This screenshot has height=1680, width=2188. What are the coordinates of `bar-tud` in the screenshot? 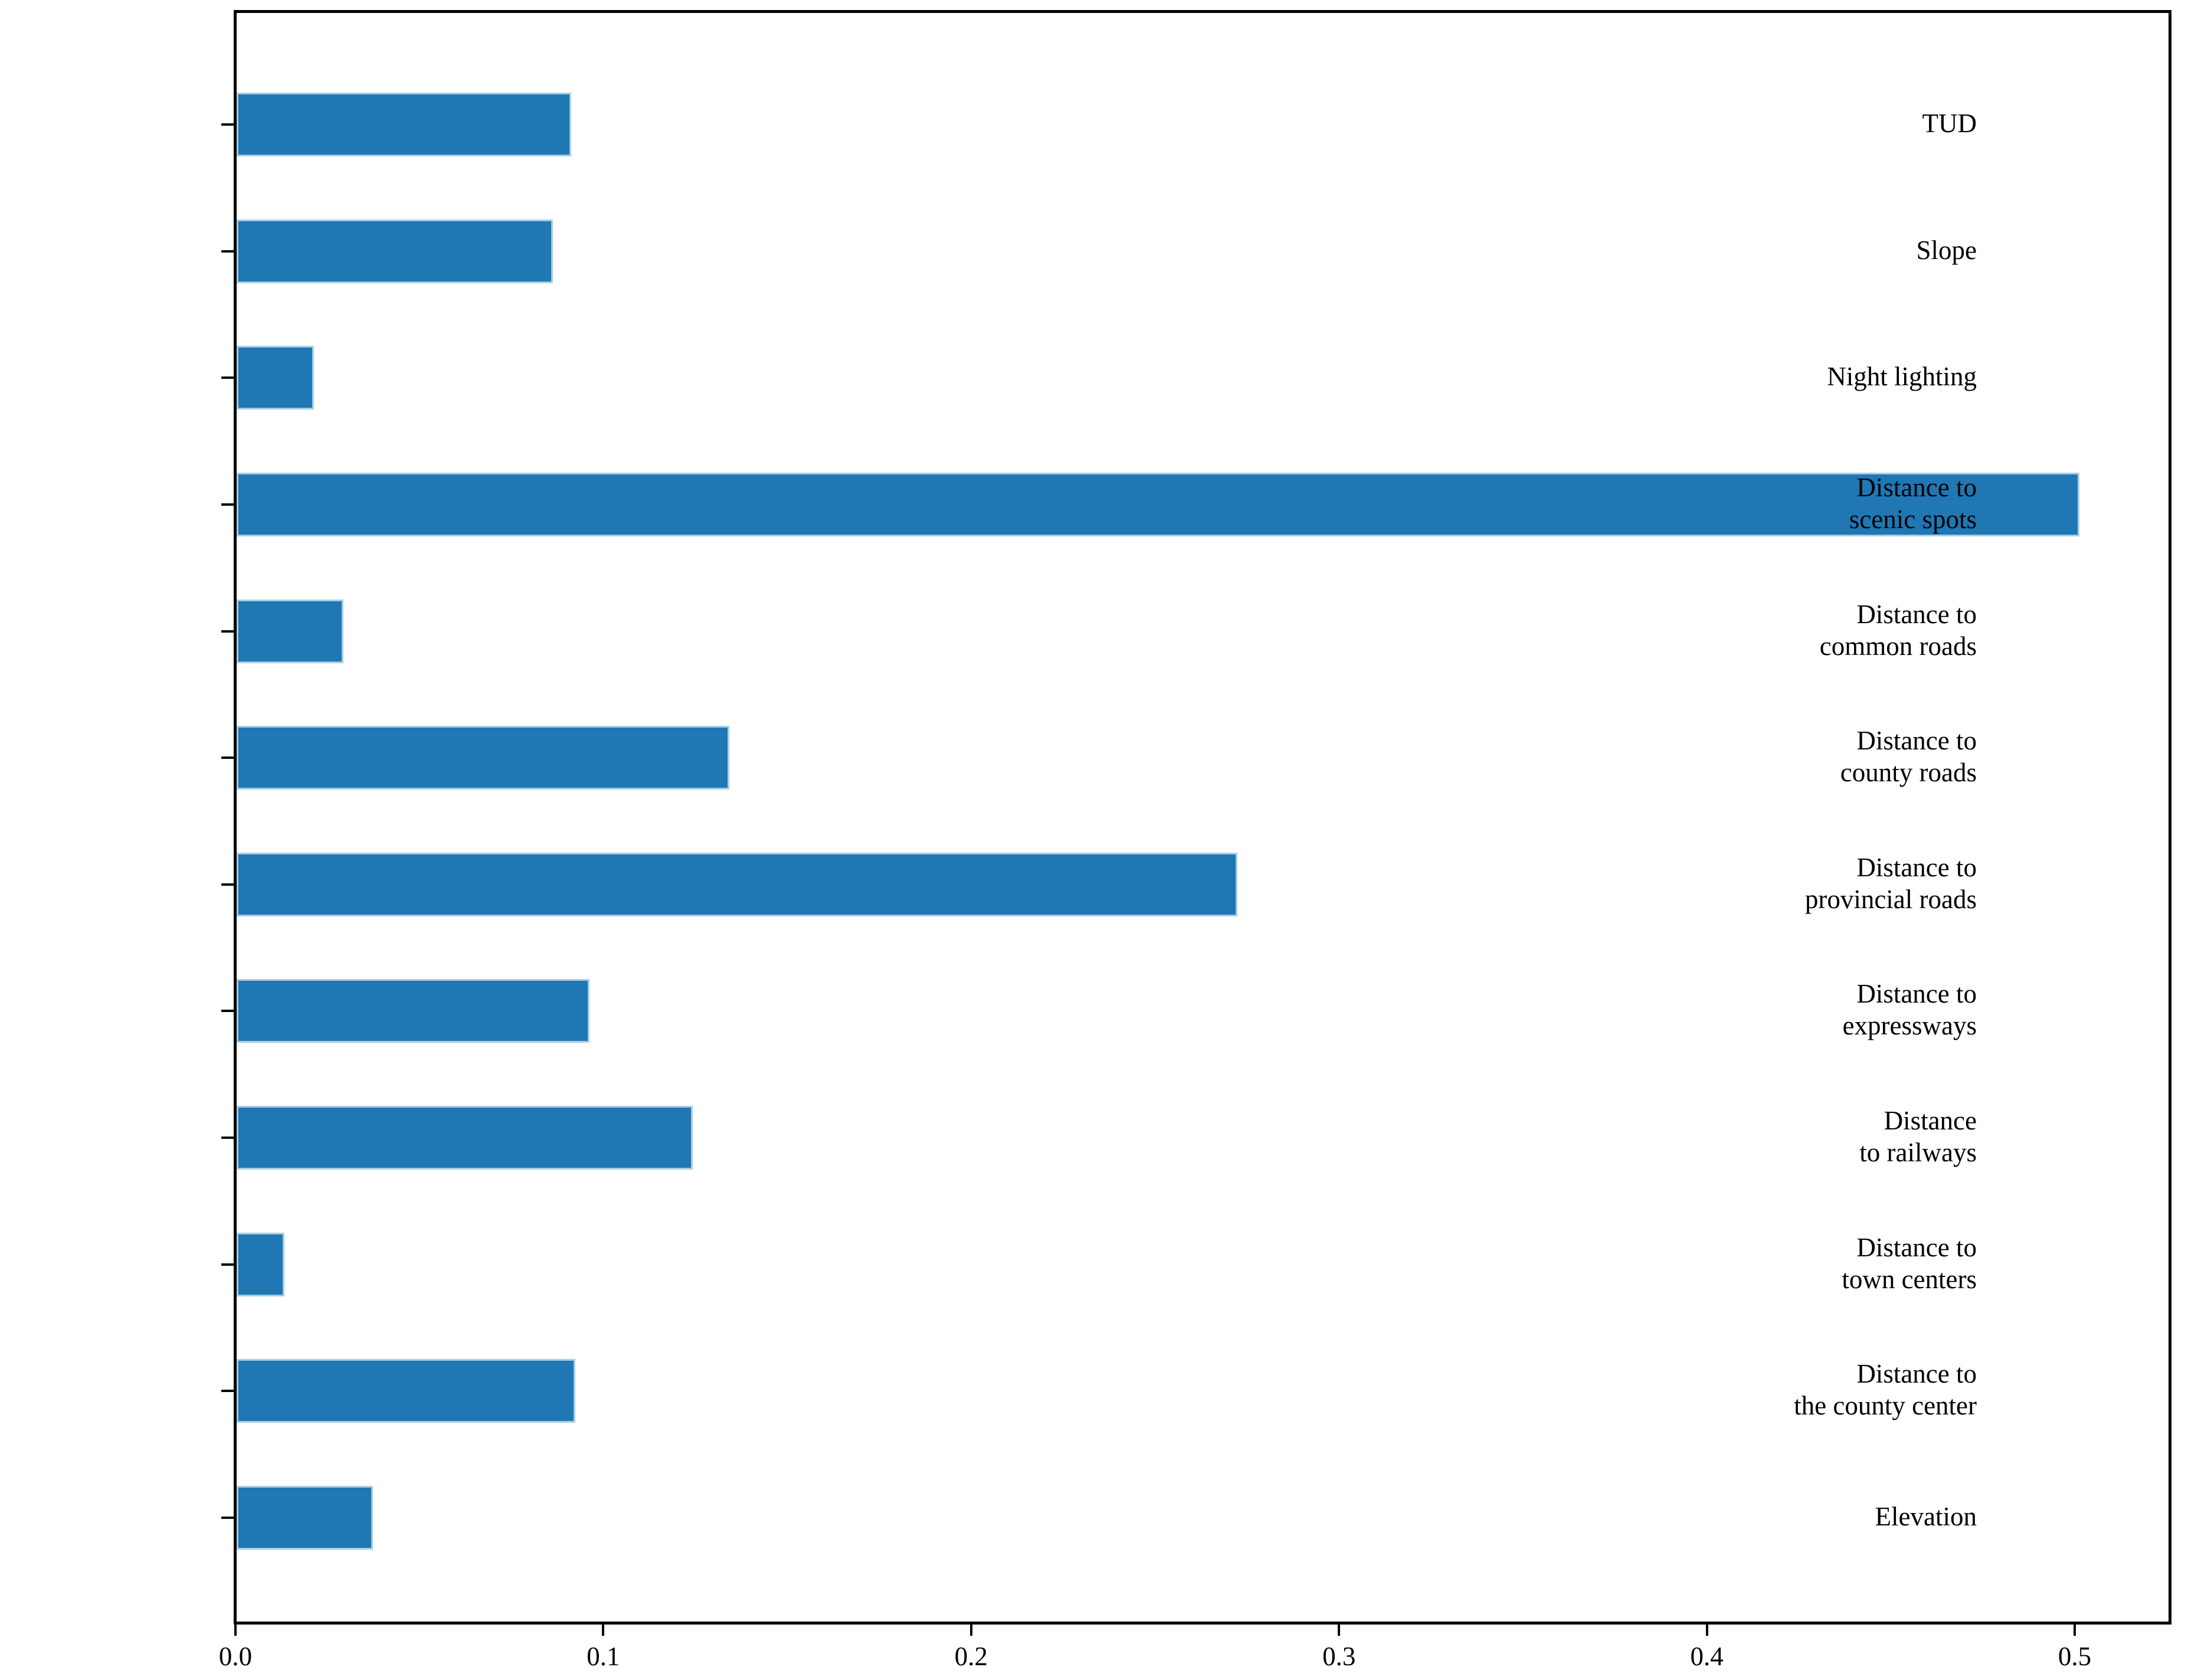 It's located at (404, 124).